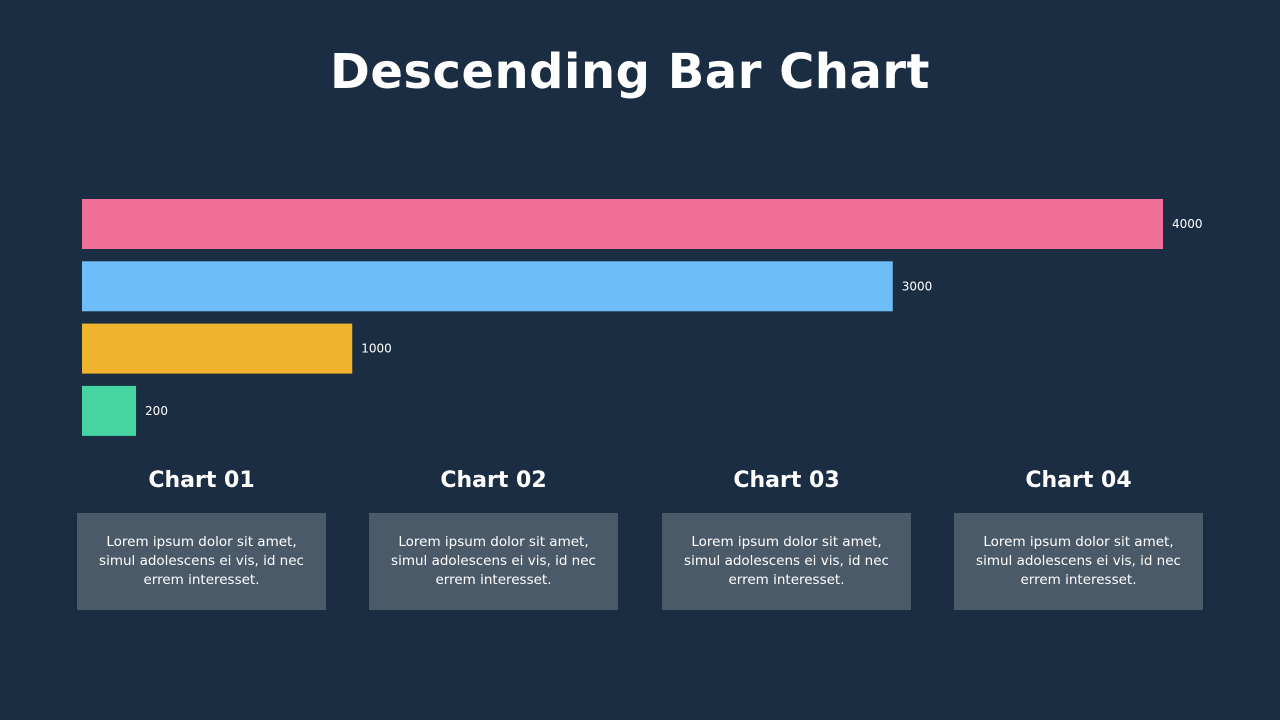  What do you see at coordinates (1187, 224) in the screenshot?
I see `bar-value-label-1: 4000` at bounding box center [1187, 224].